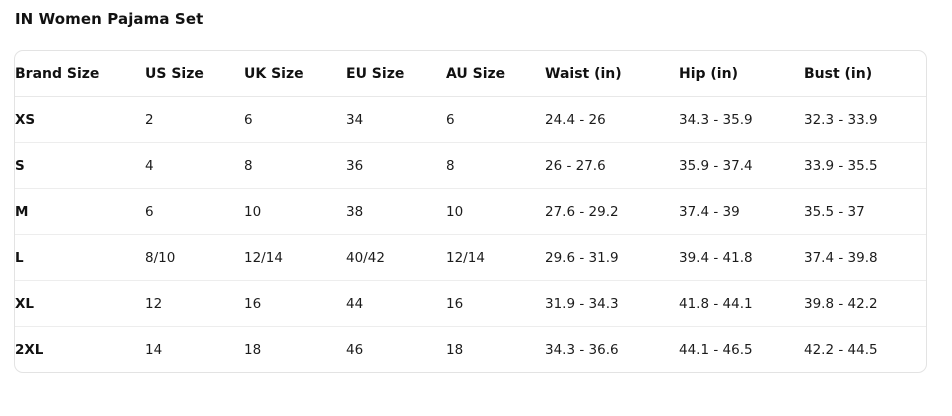  What do you see at coordinates (295, 165) in the screenshot?
I see `cell-uk-size: 8` at bounding box center [295, 165].